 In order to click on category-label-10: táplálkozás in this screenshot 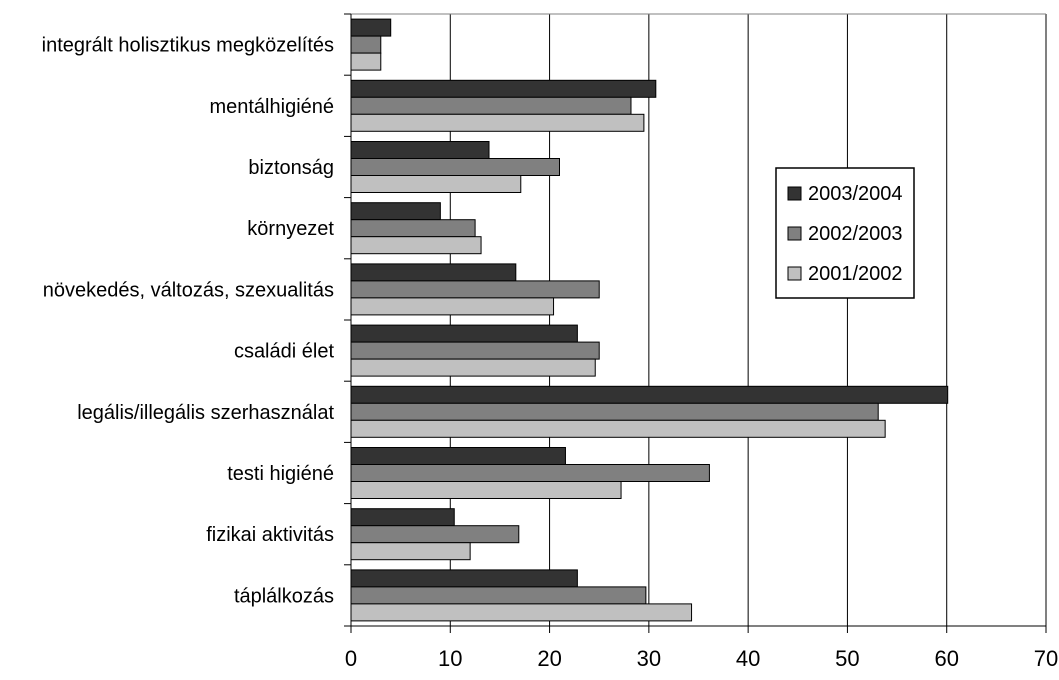, I will do `click(284, 596)`.